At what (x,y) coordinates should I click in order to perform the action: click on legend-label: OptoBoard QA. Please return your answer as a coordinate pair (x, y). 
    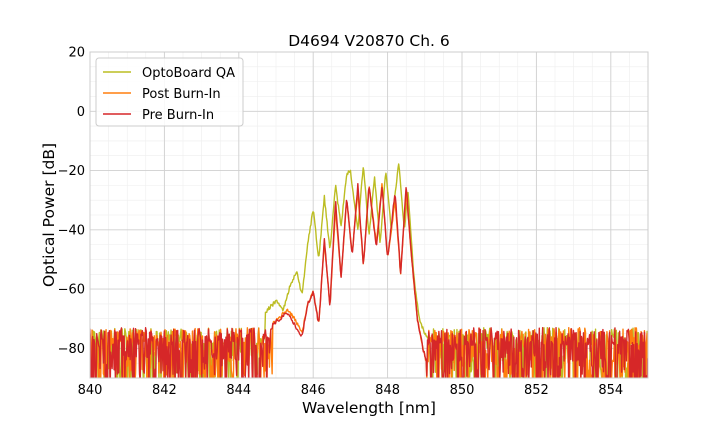
    Looking at the image, I should click on (188, 73).